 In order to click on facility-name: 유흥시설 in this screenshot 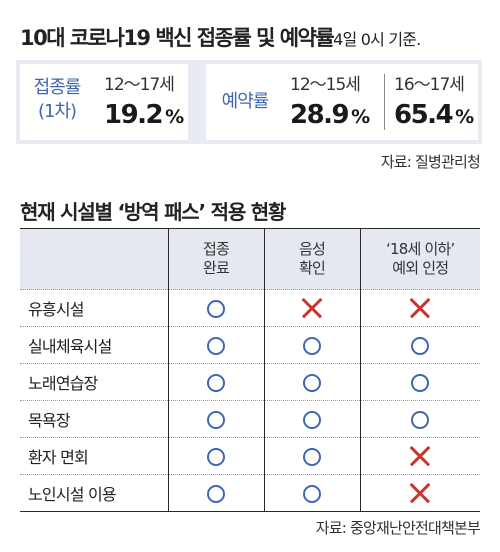, I will do `click(94, 308)`.